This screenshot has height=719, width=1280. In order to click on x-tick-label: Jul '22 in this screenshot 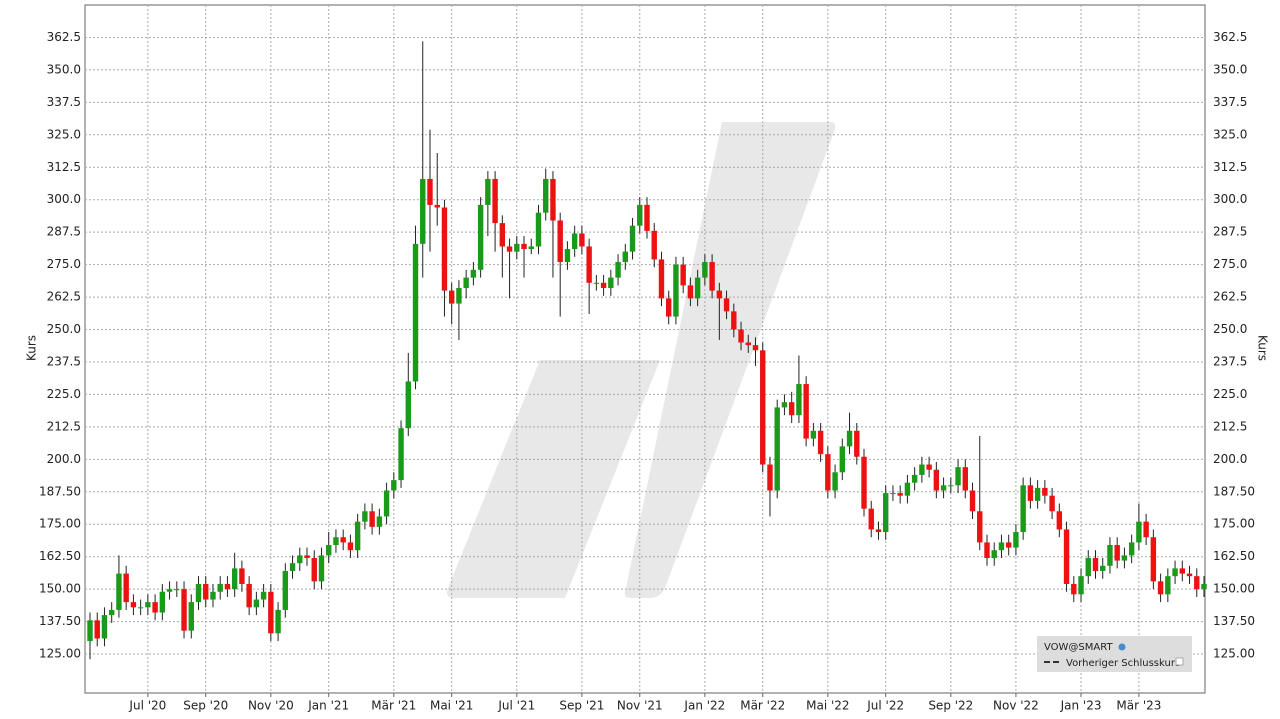, I will do `click(885, 706)`.